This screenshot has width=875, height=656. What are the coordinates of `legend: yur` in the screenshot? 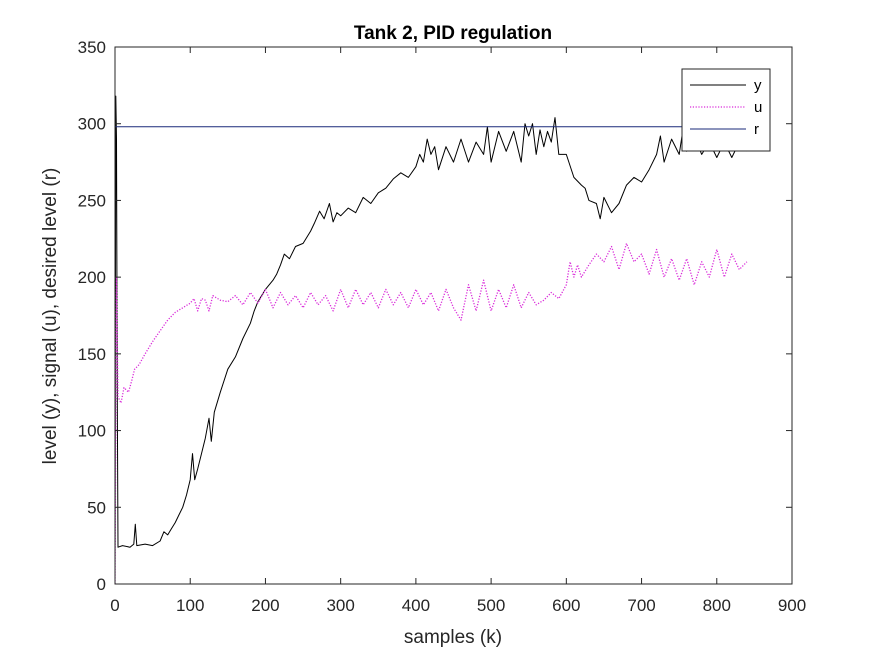 It's located at (726, 110).